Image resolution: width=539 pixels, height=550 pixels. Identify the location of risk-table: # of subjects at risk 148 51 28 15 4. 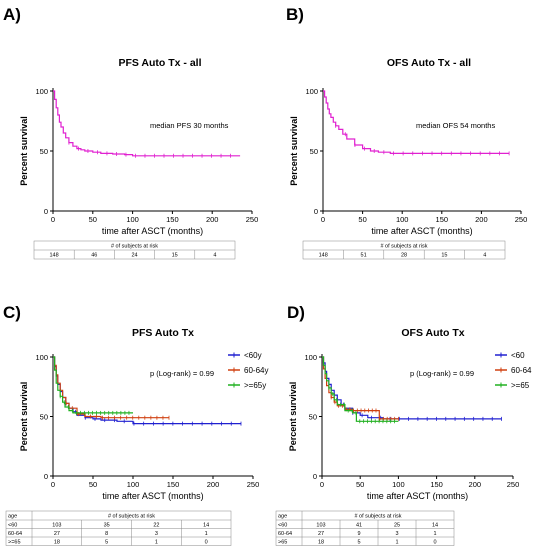
(404, 250).